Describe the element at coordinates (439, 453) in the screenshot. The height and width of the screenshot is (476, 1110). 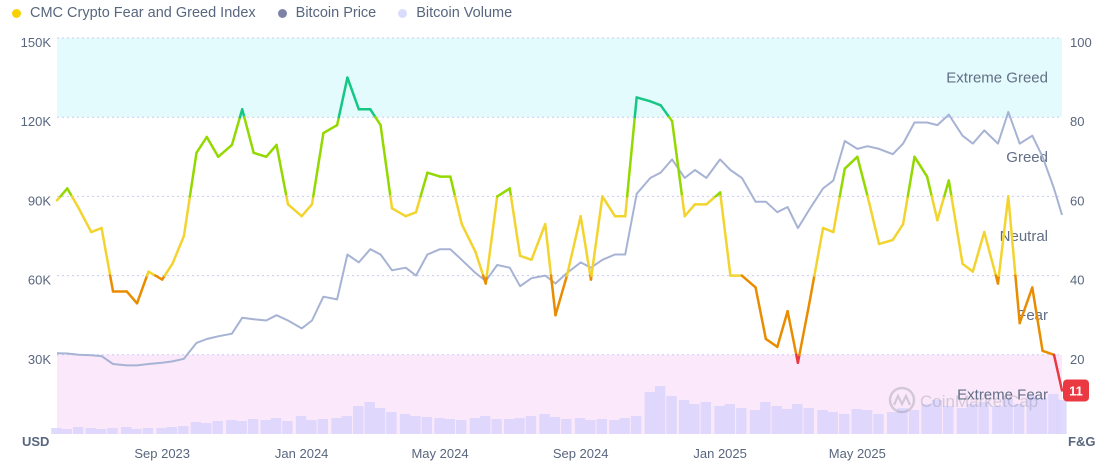
I see `x-axis-tick: May 2024` at that location.